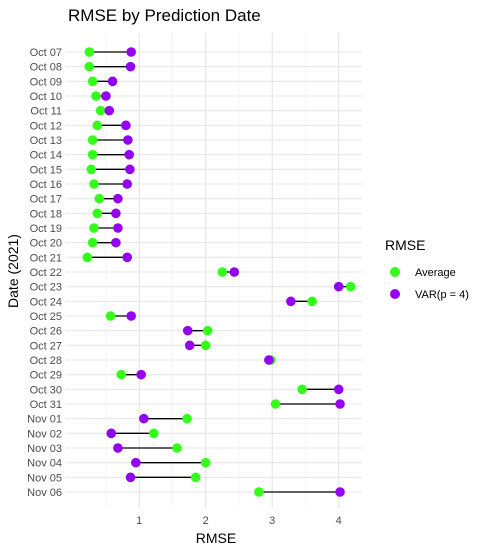 The height and width of the screenshot is (555, 488). Describe the element at coordinates (46, 97) in the screenshot. I see `y-tick-label: Oct 10` at that location.